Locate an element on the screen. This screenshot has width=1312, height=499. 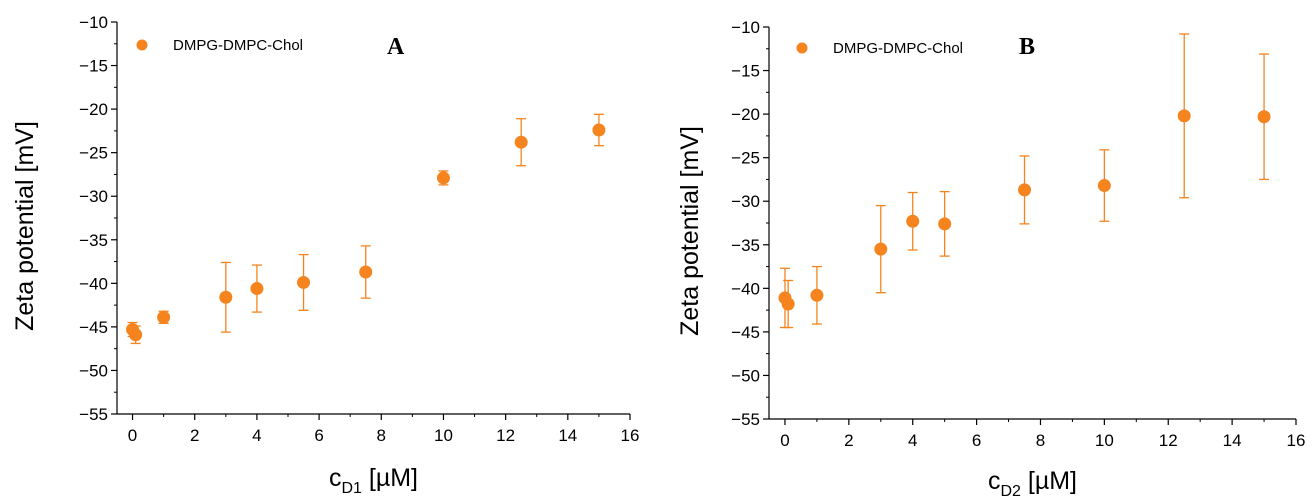
x-axis-title-subscript: D1 is located at coordinates (351, 488).